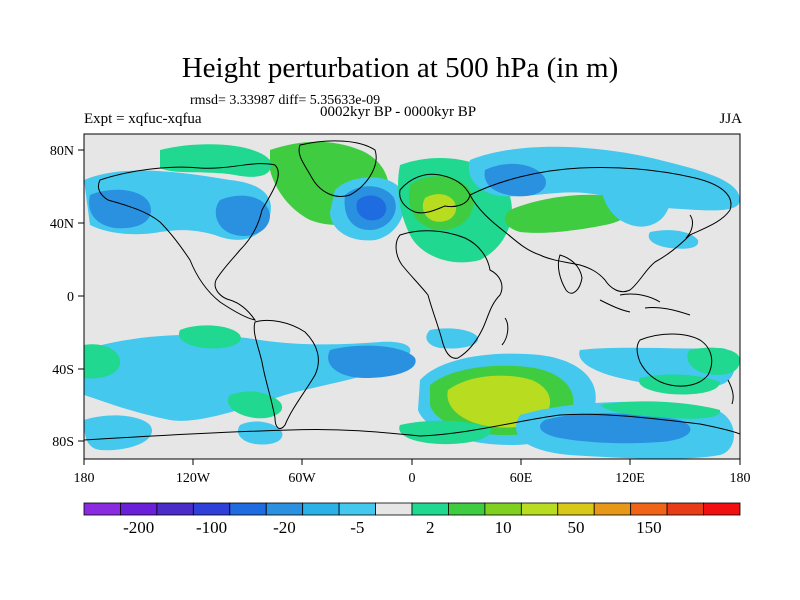 The width and height of the screenshot is (800, 600). Describe the element at coordinates (449, 294) in the screenshot. I see `coastline-africa` at that location.